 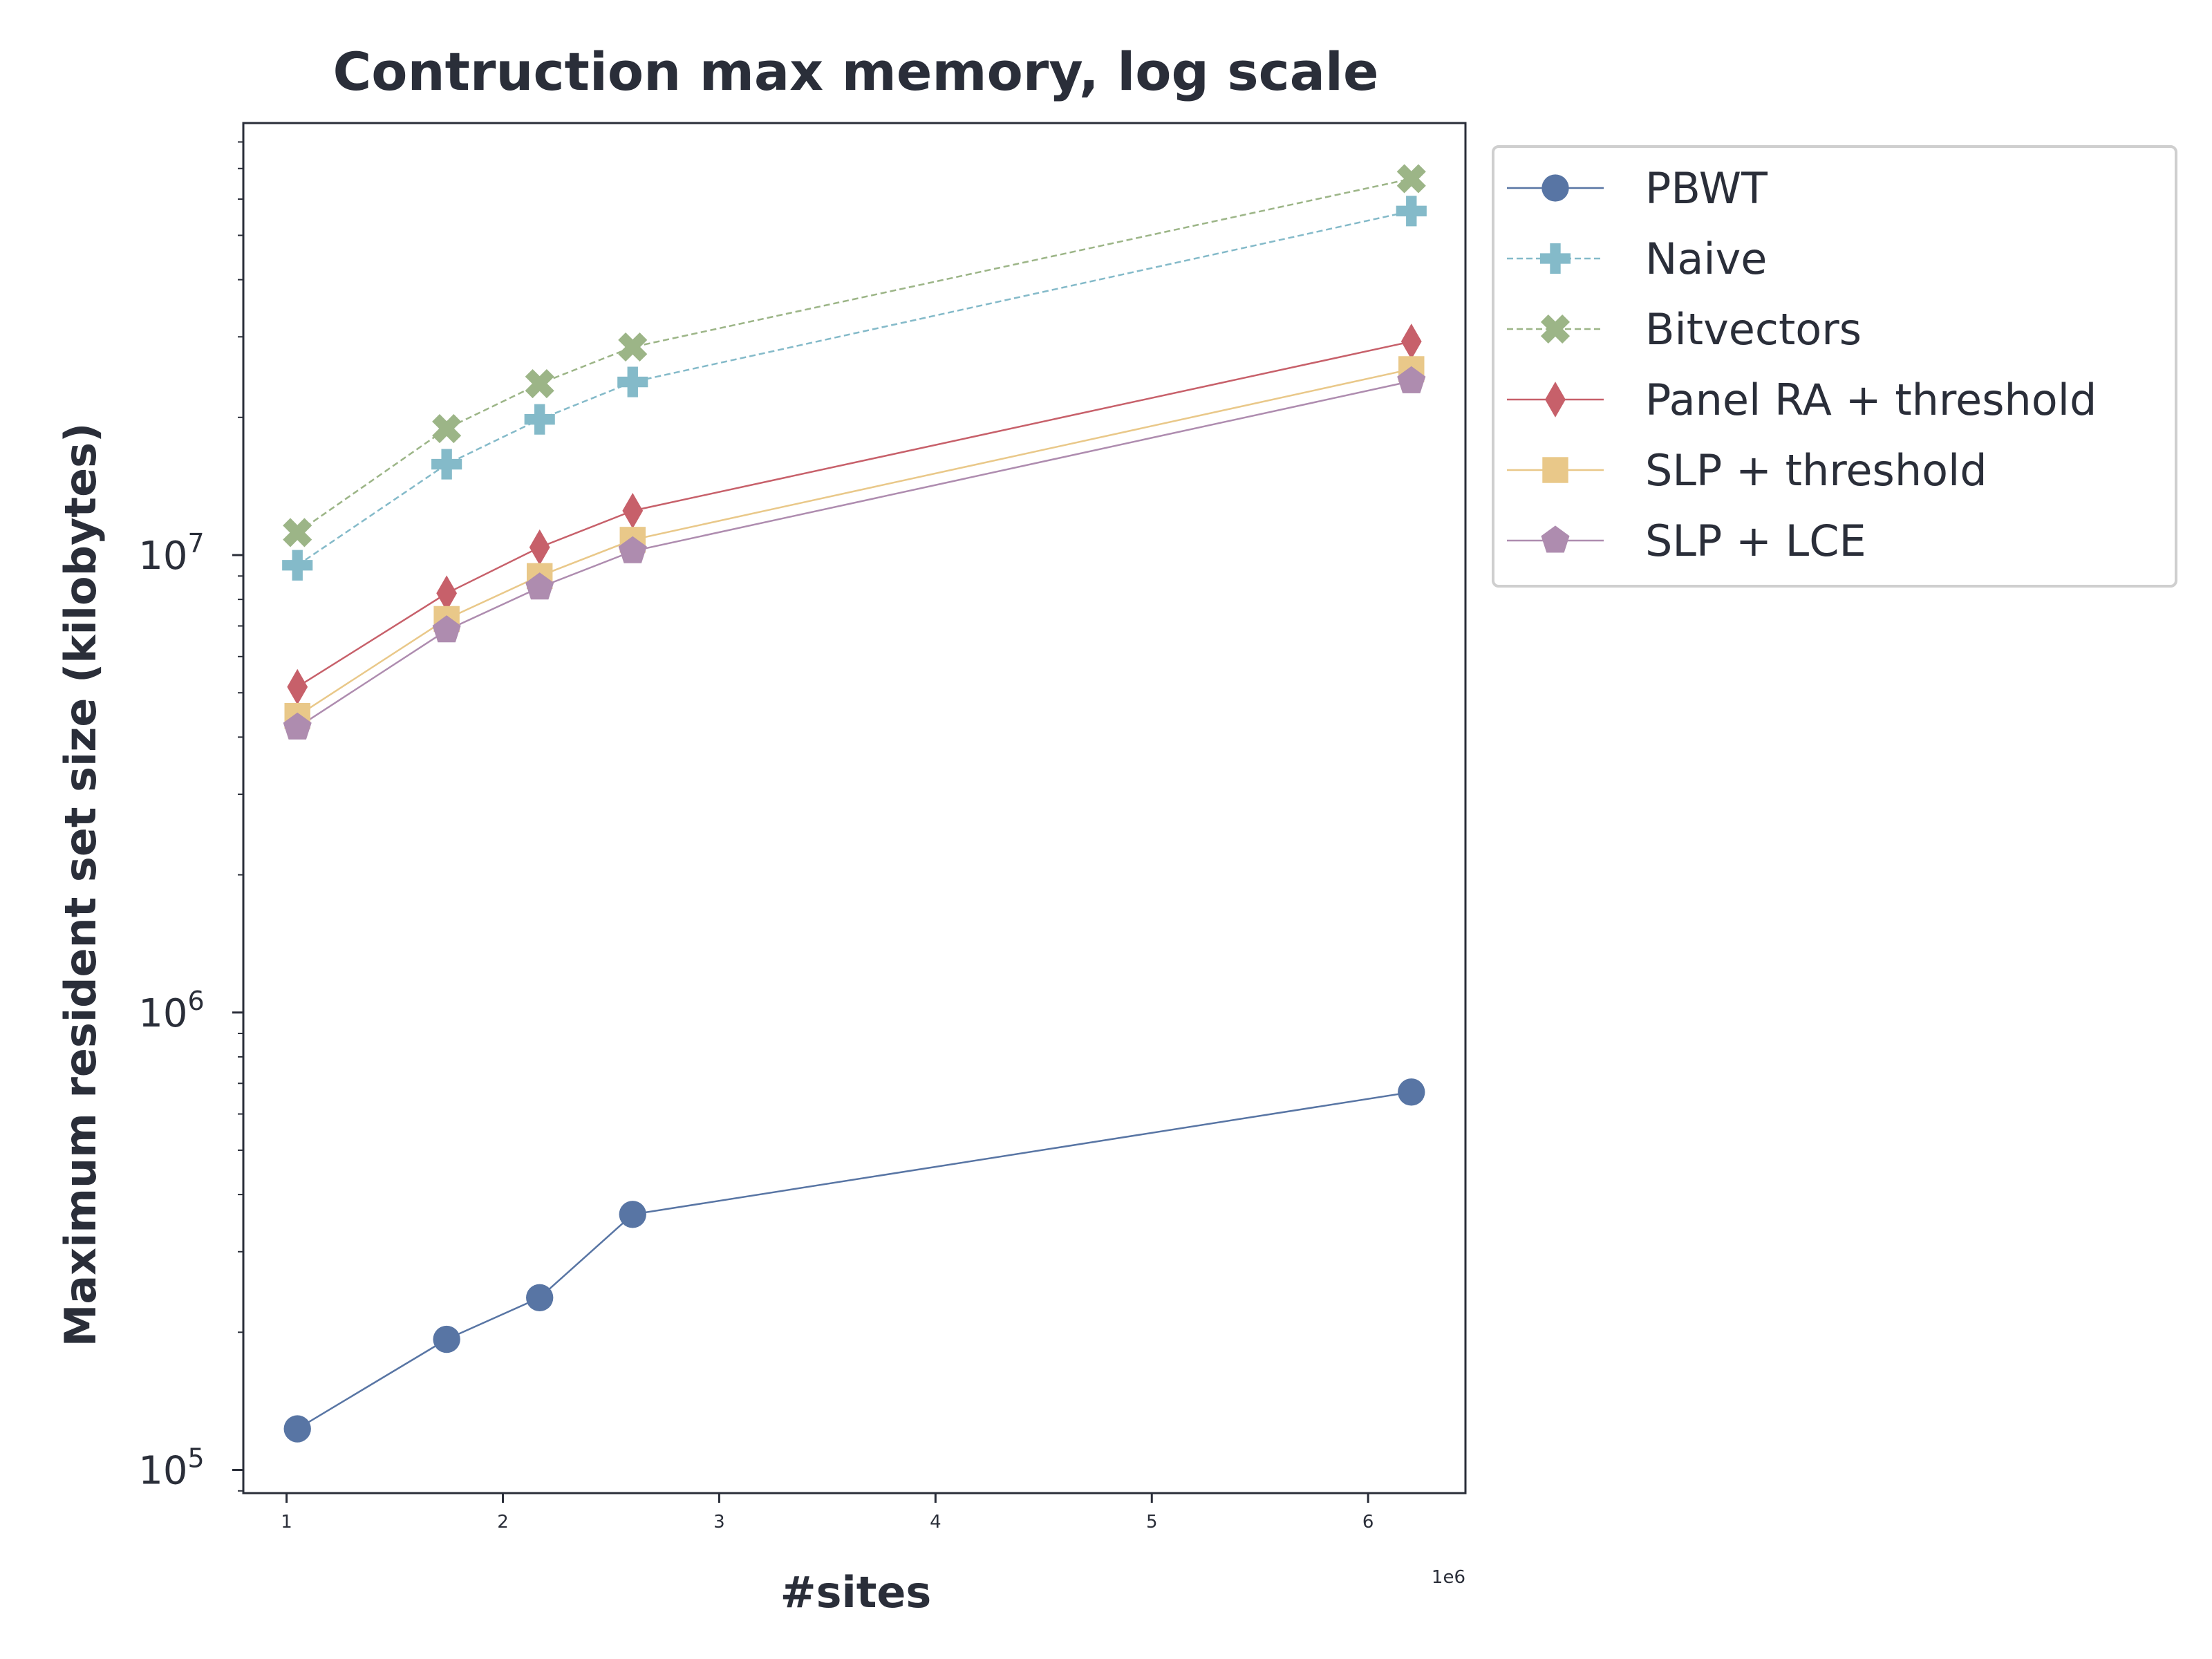 I want to click on series-line-naive, so click(x=854, y=388).